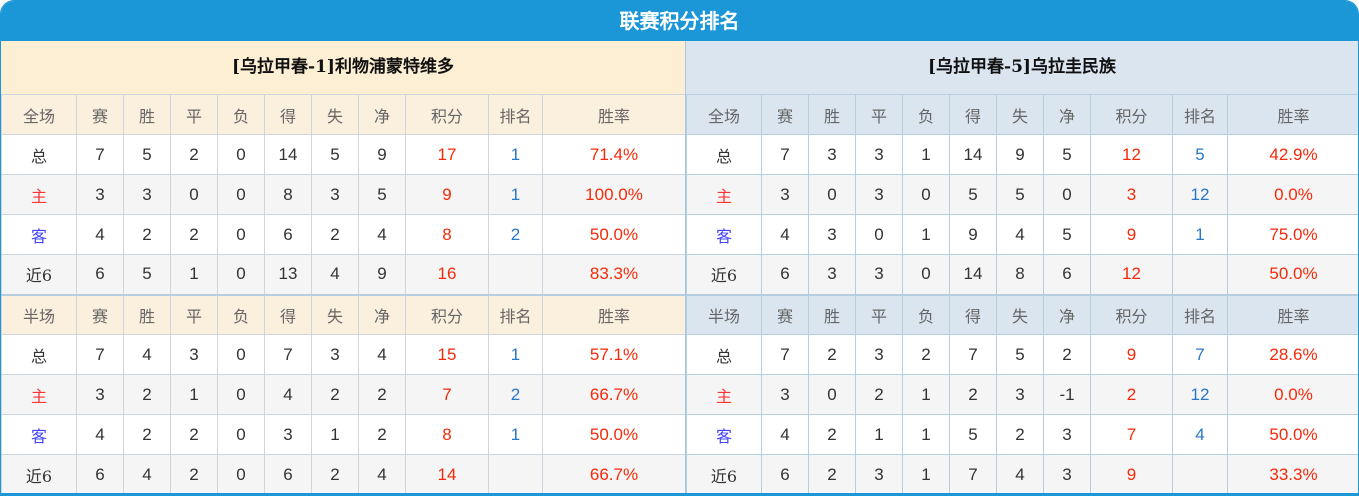  I want to click on table-row: 客 4 3 0 1 9 4 5 9 1 75.0%, so click(1022, 234).